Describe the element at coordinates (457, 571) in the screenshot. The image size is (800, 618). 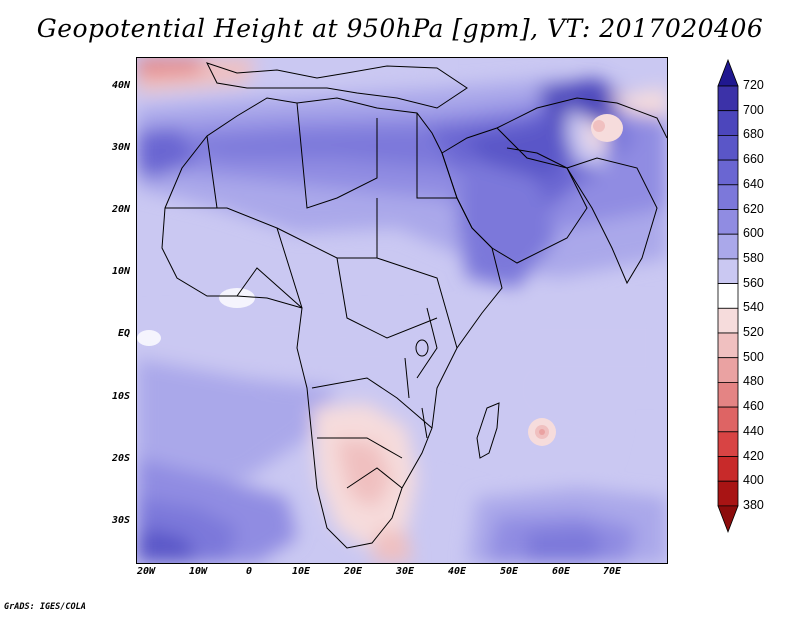
I see `lon-label: 40E` at that location.